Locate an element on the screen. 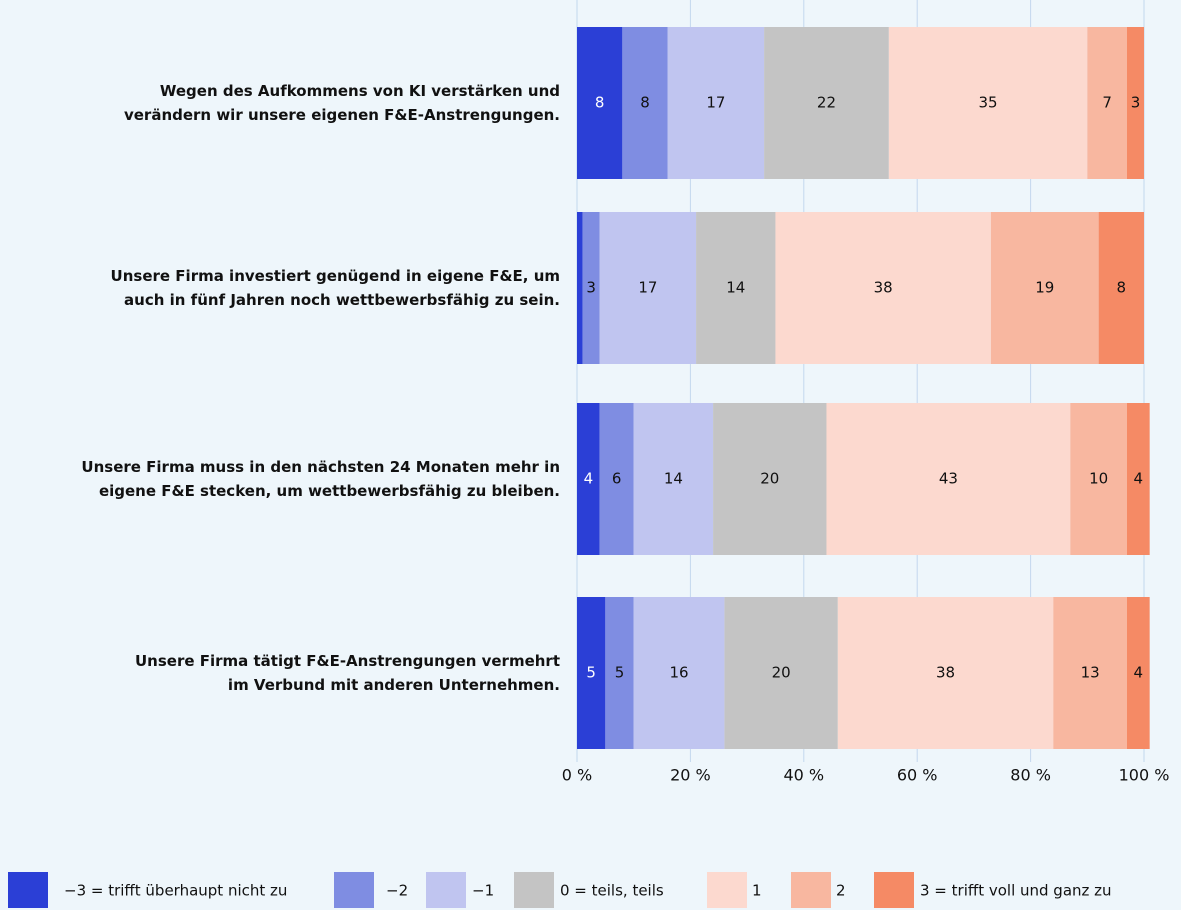 The width and height of the screenshot is (1181, 910). legend-label: 2 is located at coordinates (841, 891).